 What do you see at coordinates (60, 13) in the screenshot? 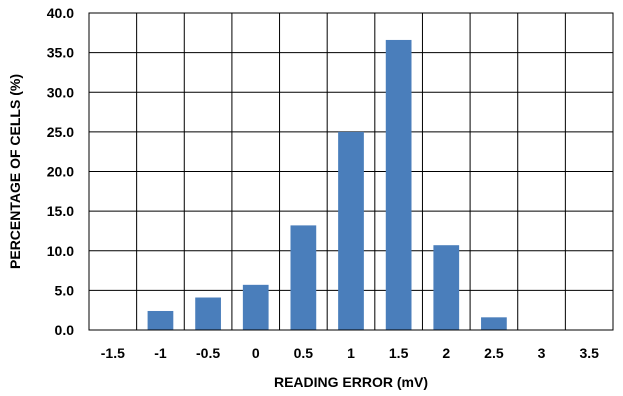
I see `y-tick-label: 40.0` at bounding box center [60, 13].